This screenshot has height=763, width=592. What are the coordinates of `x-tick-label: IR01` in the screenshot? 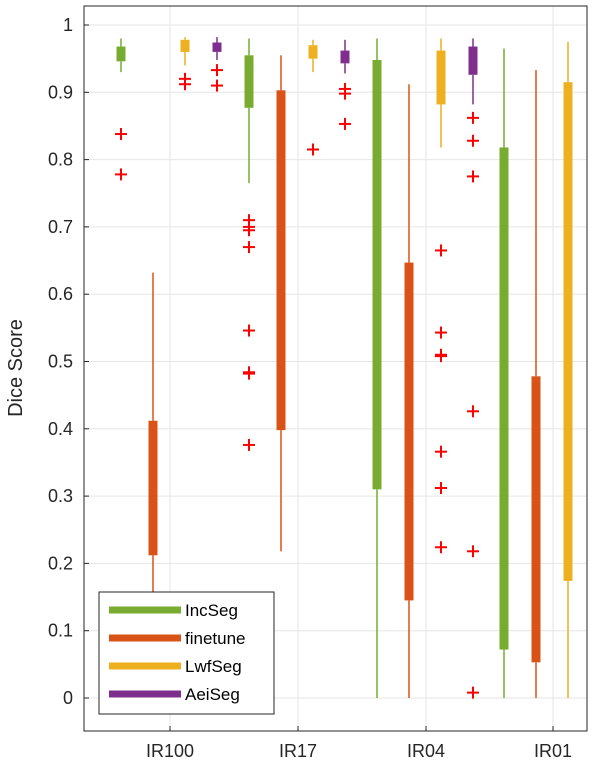 It's located at (553, 751).